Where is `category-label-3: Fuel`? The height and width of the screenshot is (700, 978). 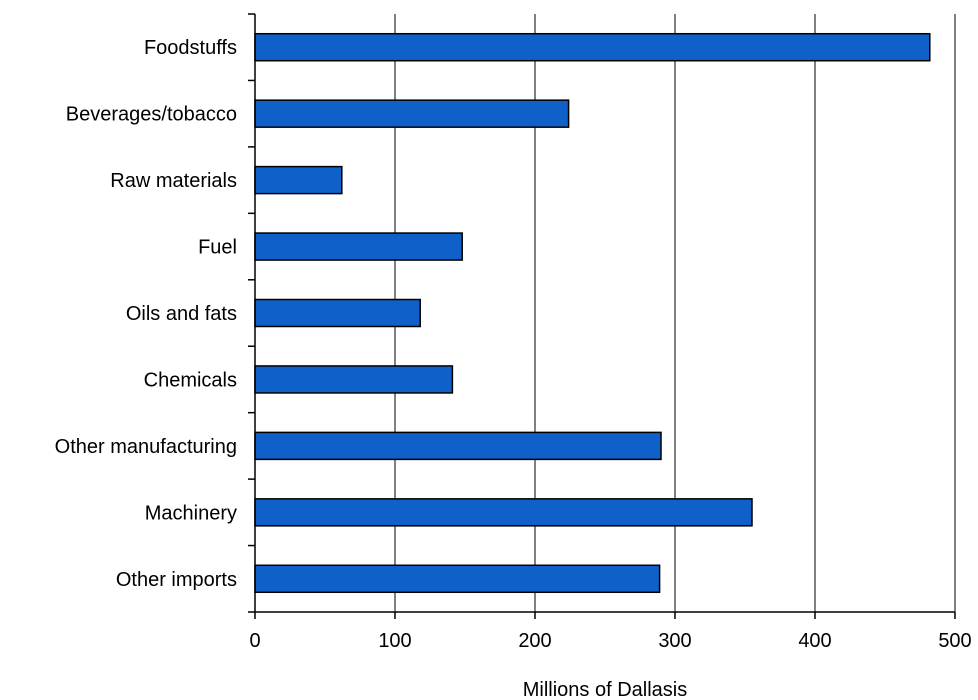 category-label-3: Fuel is located at coordinates (217, 248).